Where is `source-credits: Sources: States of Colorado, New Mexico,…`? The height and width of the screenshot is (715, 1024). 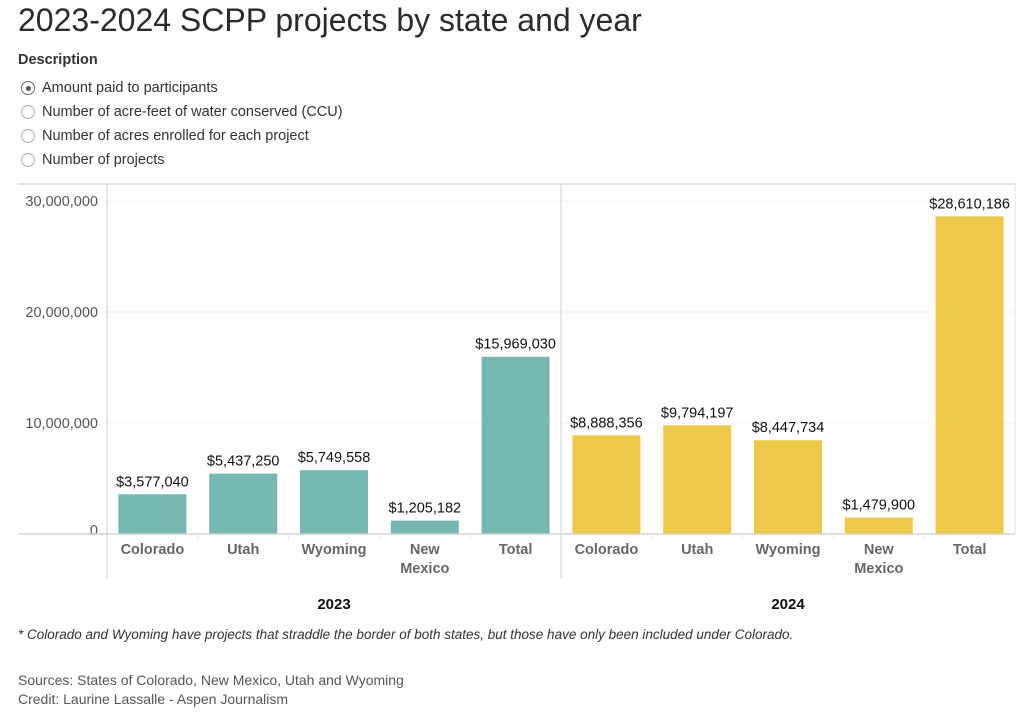 source-credits: Sources: States of Colorado, New Mexico,… is located at coordinates (211, 690).